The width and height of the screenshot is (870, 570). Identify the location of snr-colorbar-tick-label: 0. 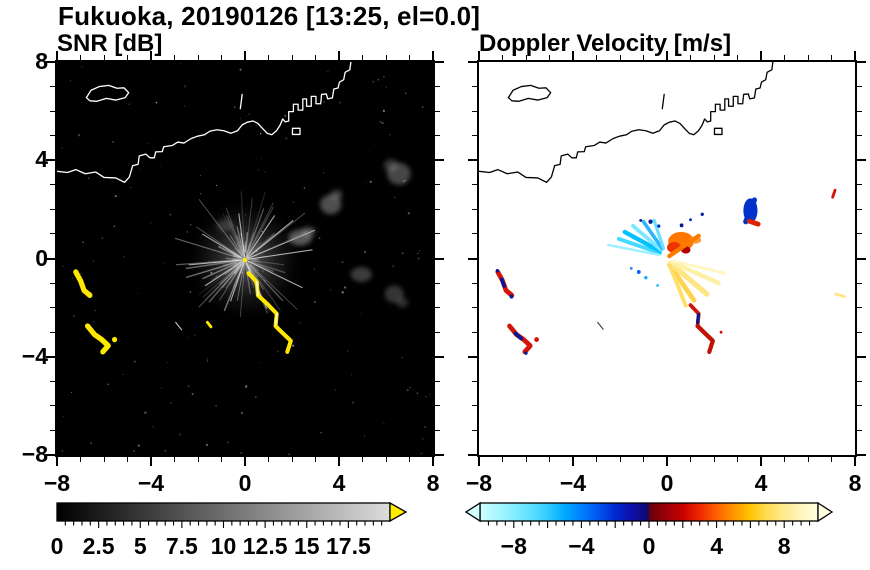
(57, 546).